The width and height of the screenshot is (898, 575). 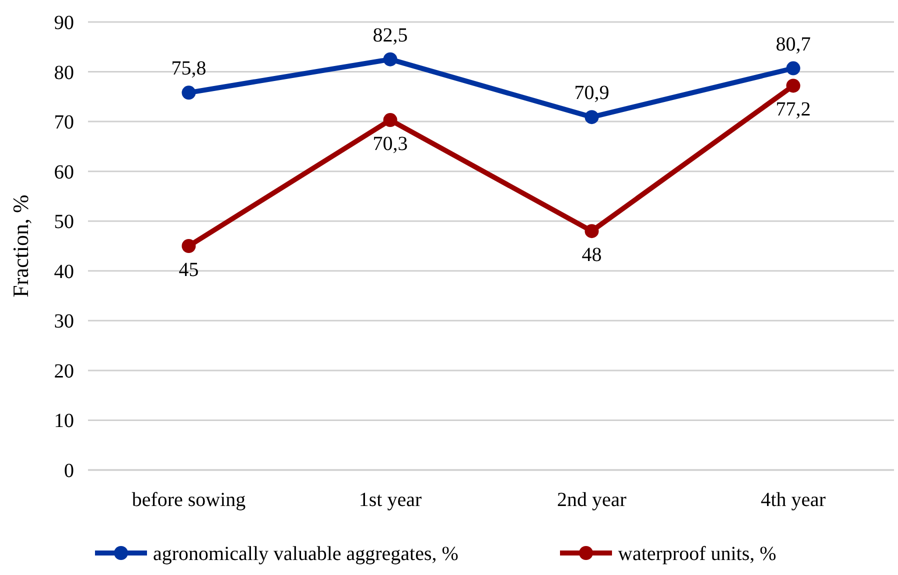 What do you see at coordinates (64, 321) in the screenshot?
I see `y-tick-label: 30` at bounding box center [64, 321].